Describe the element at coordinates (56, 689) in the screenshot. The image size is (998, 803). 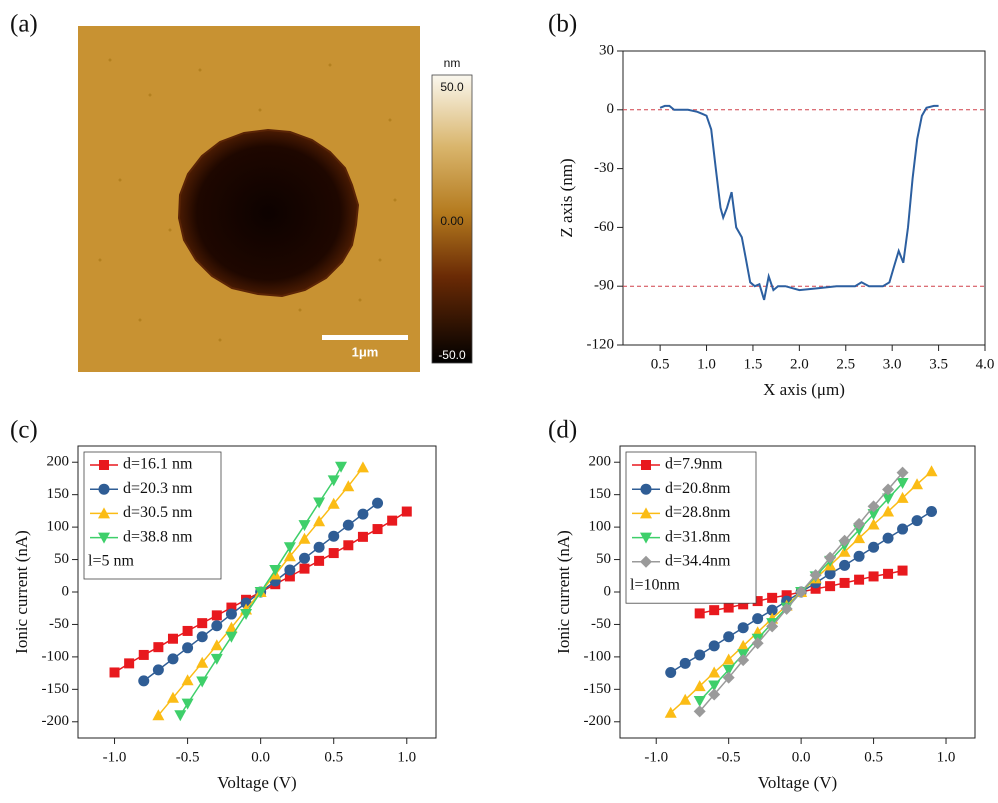
I see `y-tick-label: -150` at that location.